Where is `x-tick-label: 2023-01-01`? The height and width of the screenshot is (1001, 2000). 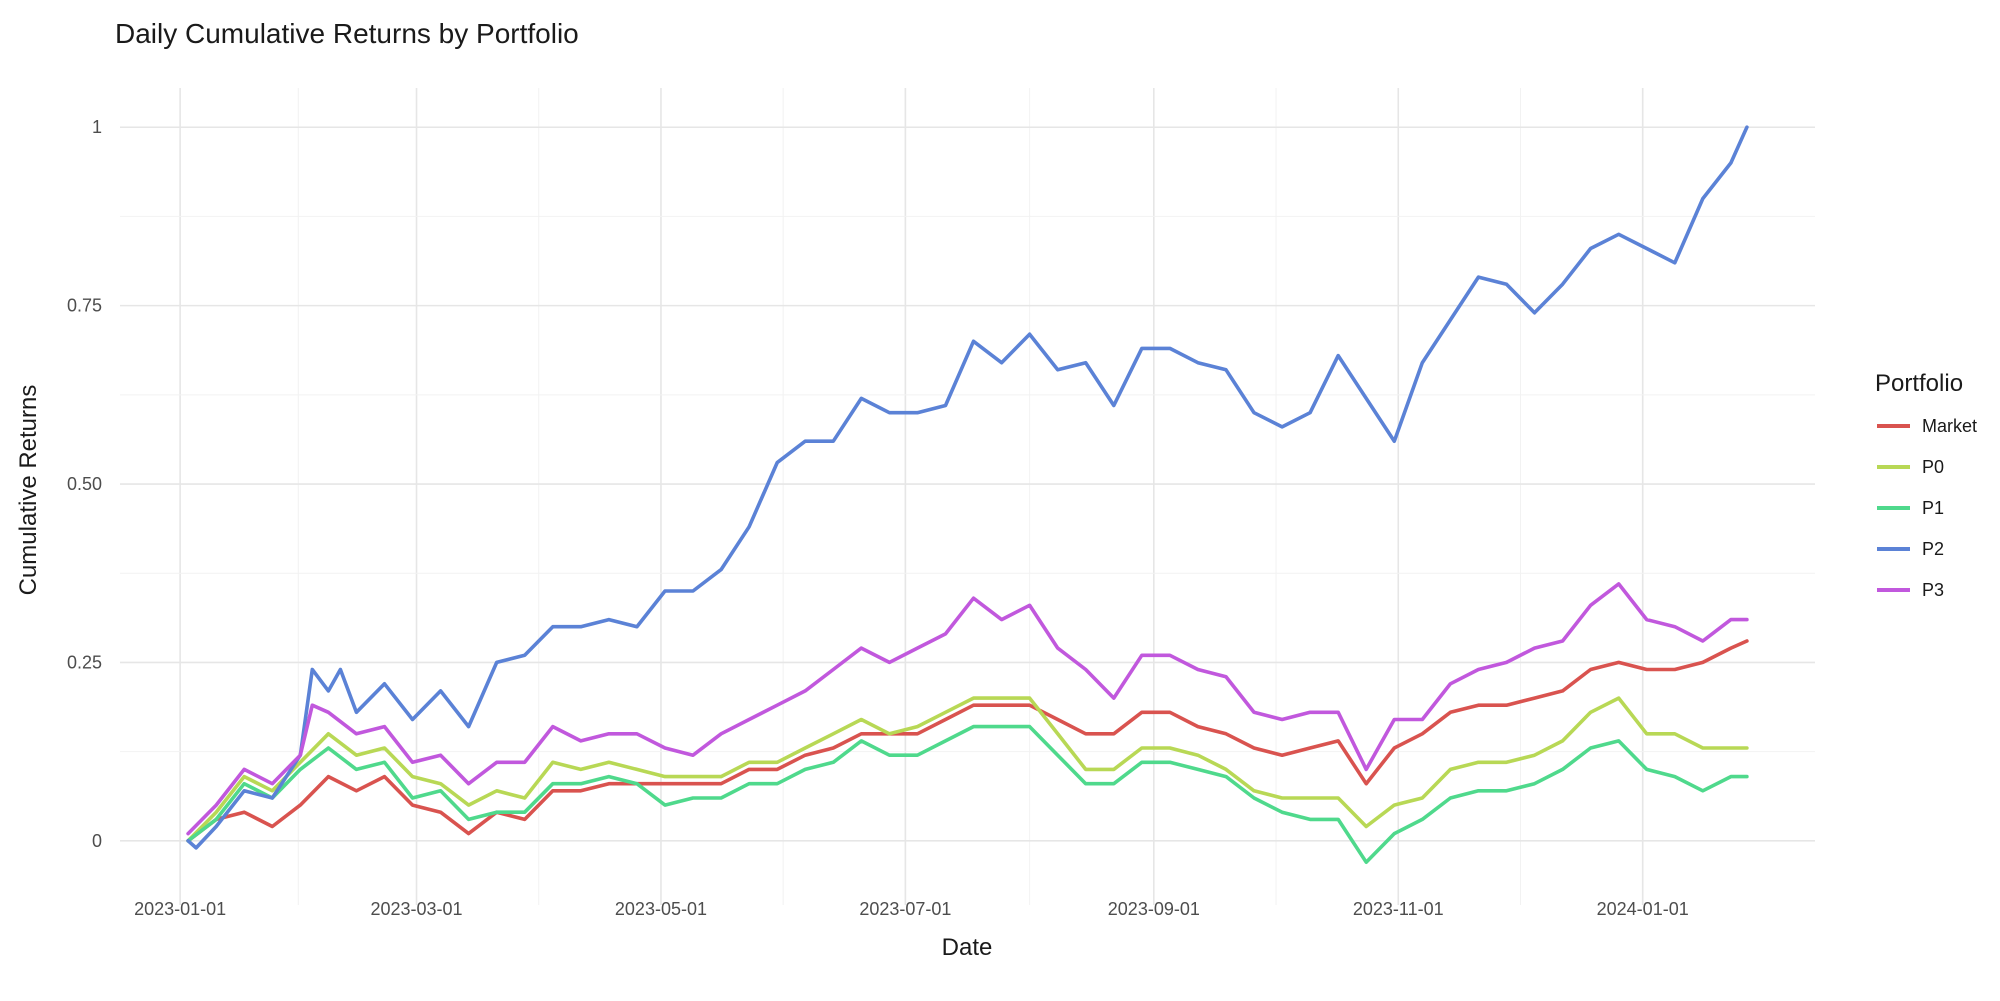
x-tick-label: 2023-01-01 is located at coordinates (180, 909).